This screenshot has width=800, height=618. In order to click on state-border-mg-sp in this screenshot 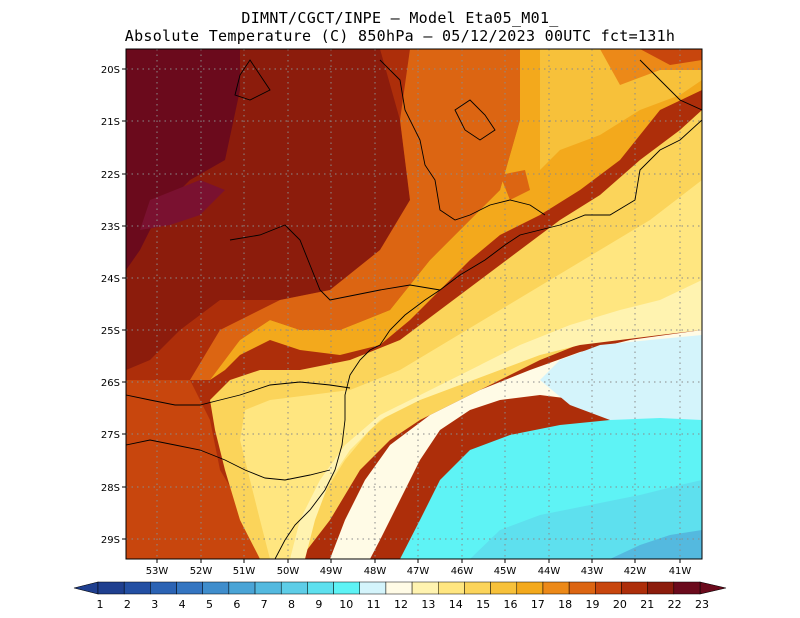, I will do `click(462, 140)`.